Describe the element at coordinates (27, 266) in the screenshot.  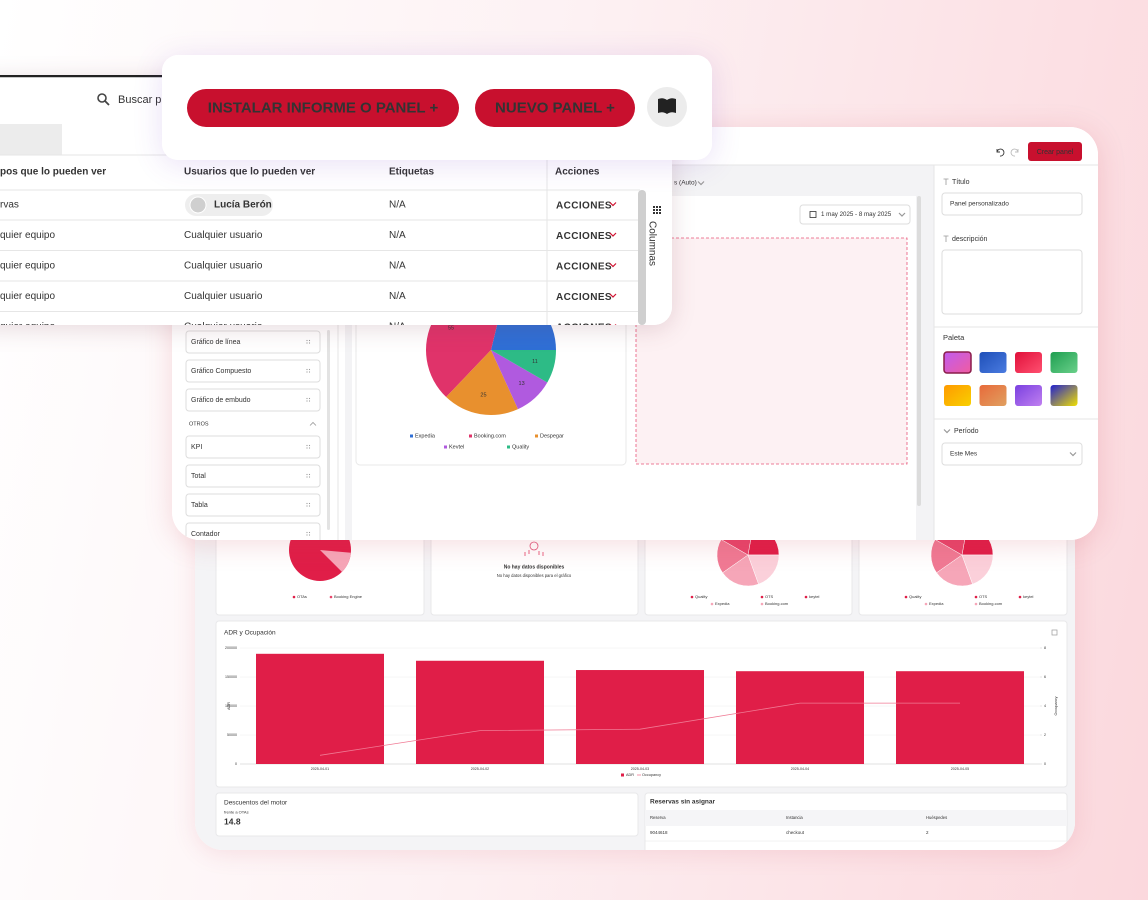
I see `table-cell: quier equipo` at that location.